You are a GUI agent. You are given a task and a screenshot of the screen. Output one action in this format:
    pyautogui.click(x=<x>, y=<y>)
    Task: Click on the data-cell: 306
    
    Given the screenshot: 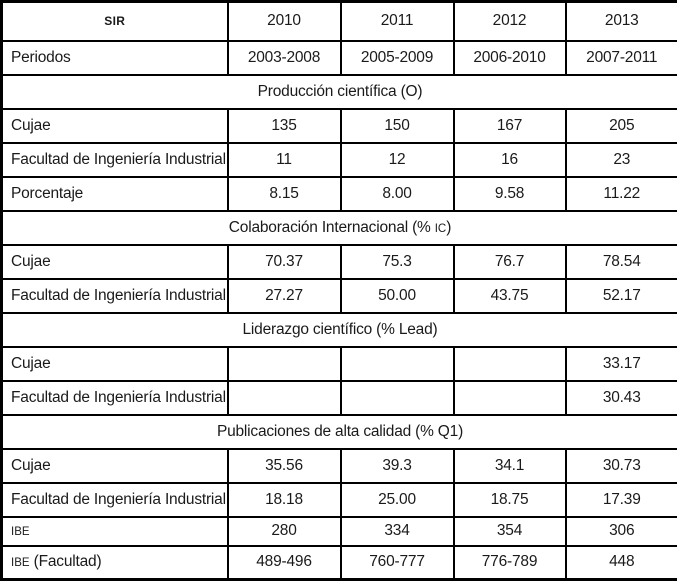 What is the action you would take?
    pyautogui.click(x=621, y=531)
    